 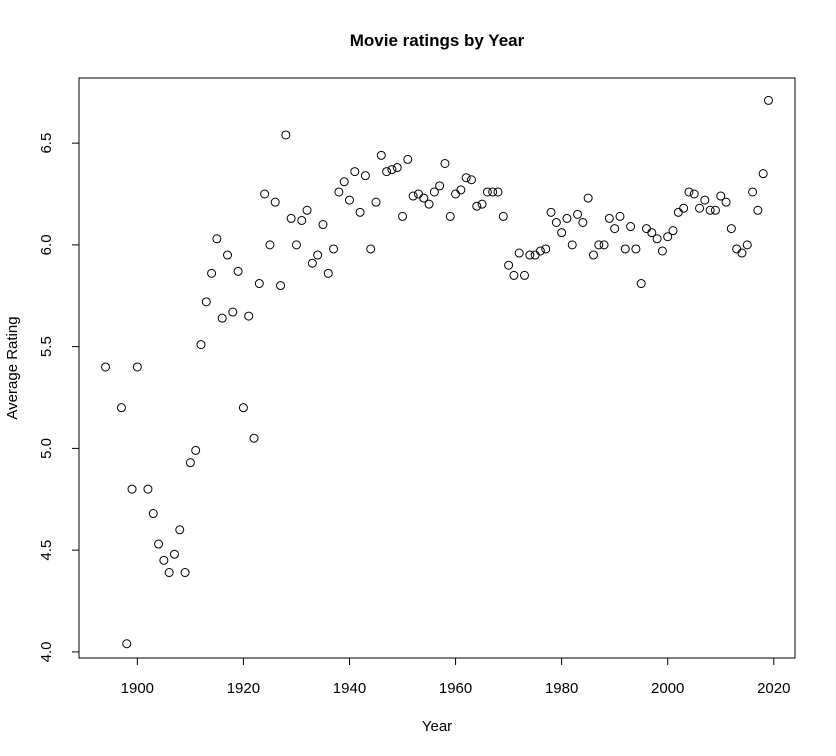 I want to click on y-tick-label-1: 4.5, so click(x=46, y=550).